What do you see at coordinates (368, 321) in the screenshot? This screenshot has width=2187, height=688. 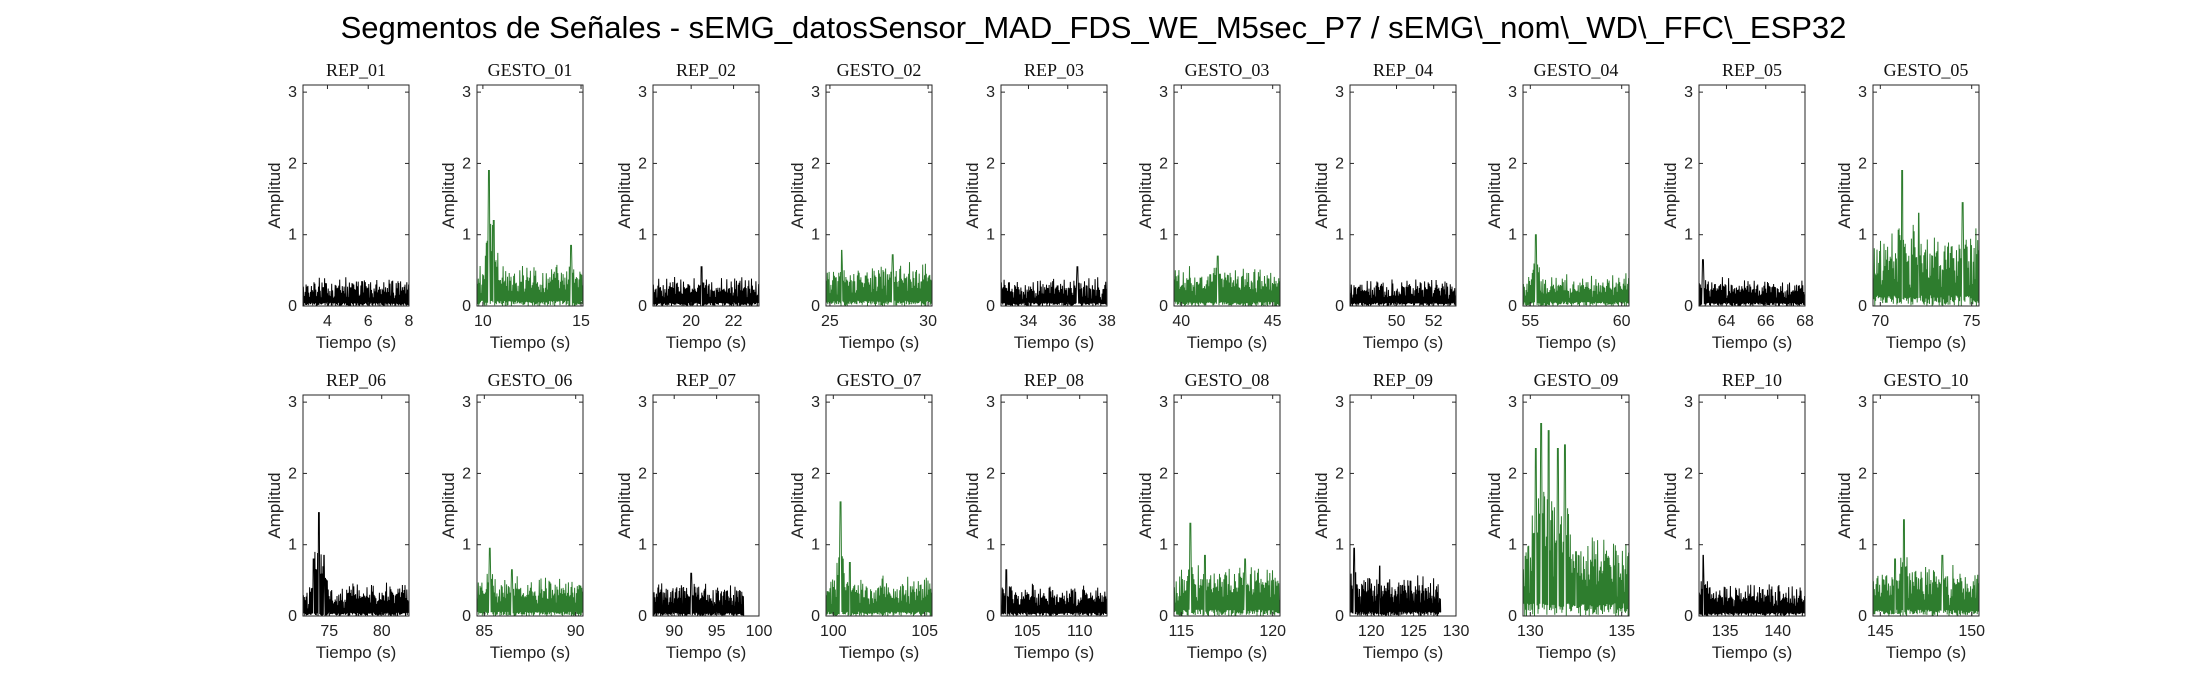 I see `x-tick-label: 6` at bounding box center [368, 321].